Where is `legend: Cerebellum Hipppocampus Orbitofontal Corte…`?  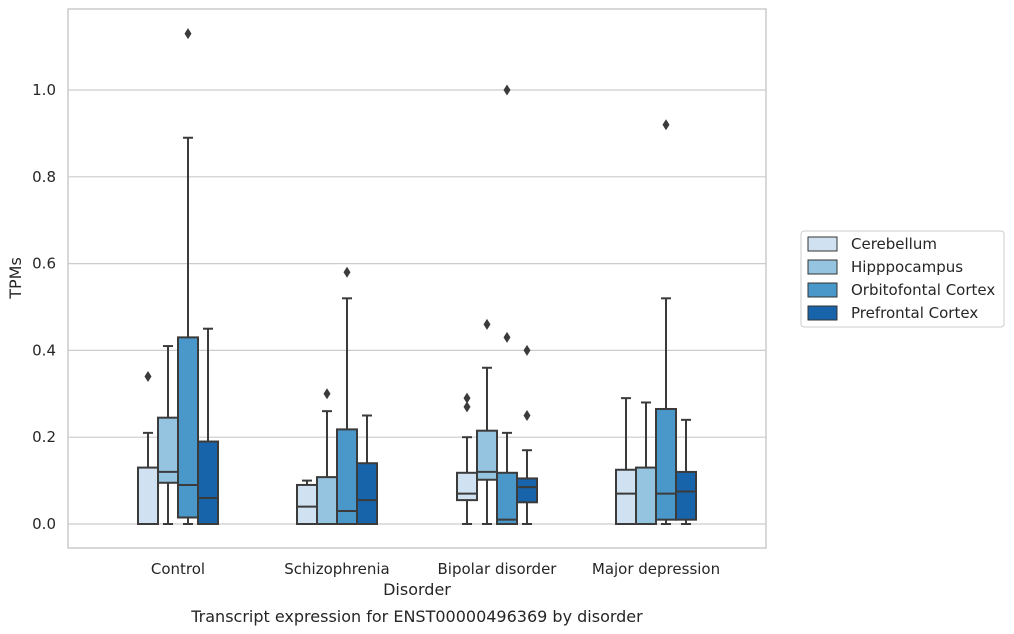
legend: Cerebellum Hipppocampus Orbitofontal Corte… is located at coordinates (902, 279).